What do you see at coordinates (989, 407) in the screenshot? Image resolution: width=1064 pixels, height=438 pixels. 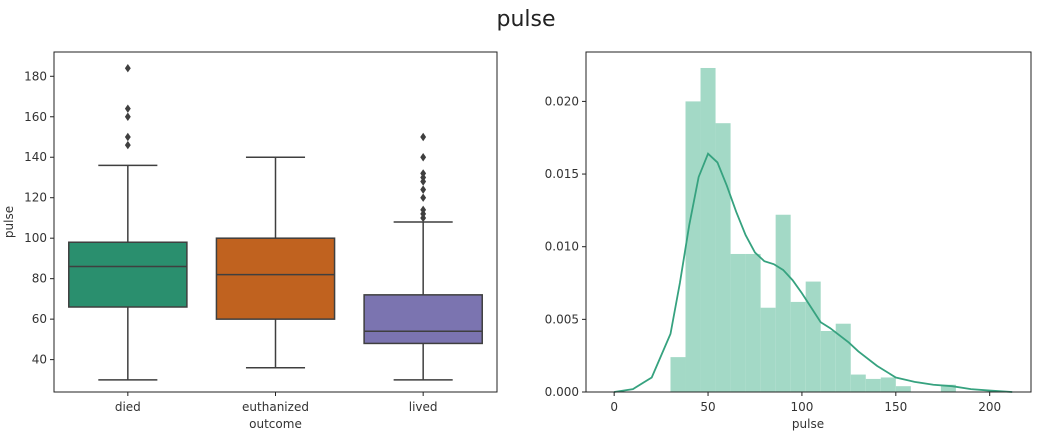 I see `x-tick-label: 200` at bounding box center [989, 407].